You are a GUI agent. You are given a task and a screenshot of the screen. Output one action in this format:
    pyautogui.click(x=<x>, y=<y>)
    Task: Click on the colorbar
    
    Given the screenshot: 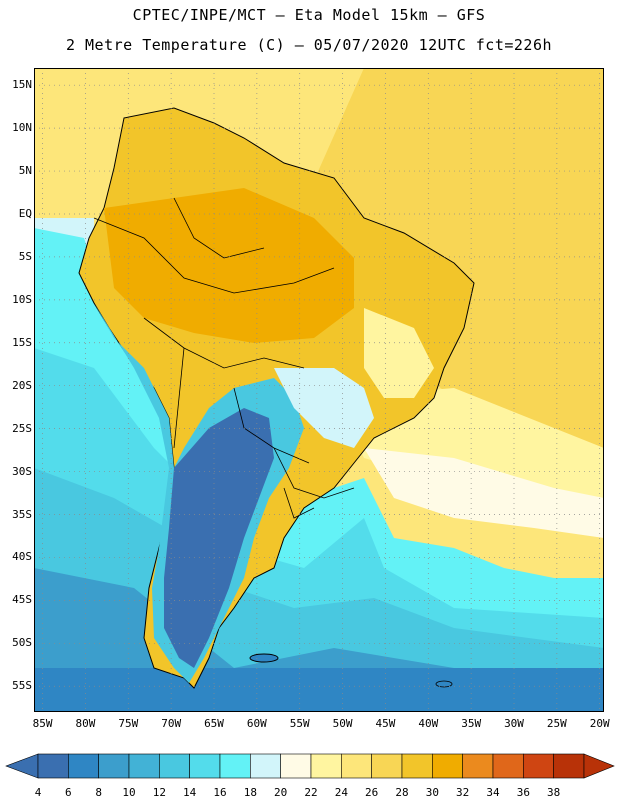 What is the action you would take?
    pyautogui.click(x=310, y=766)
    